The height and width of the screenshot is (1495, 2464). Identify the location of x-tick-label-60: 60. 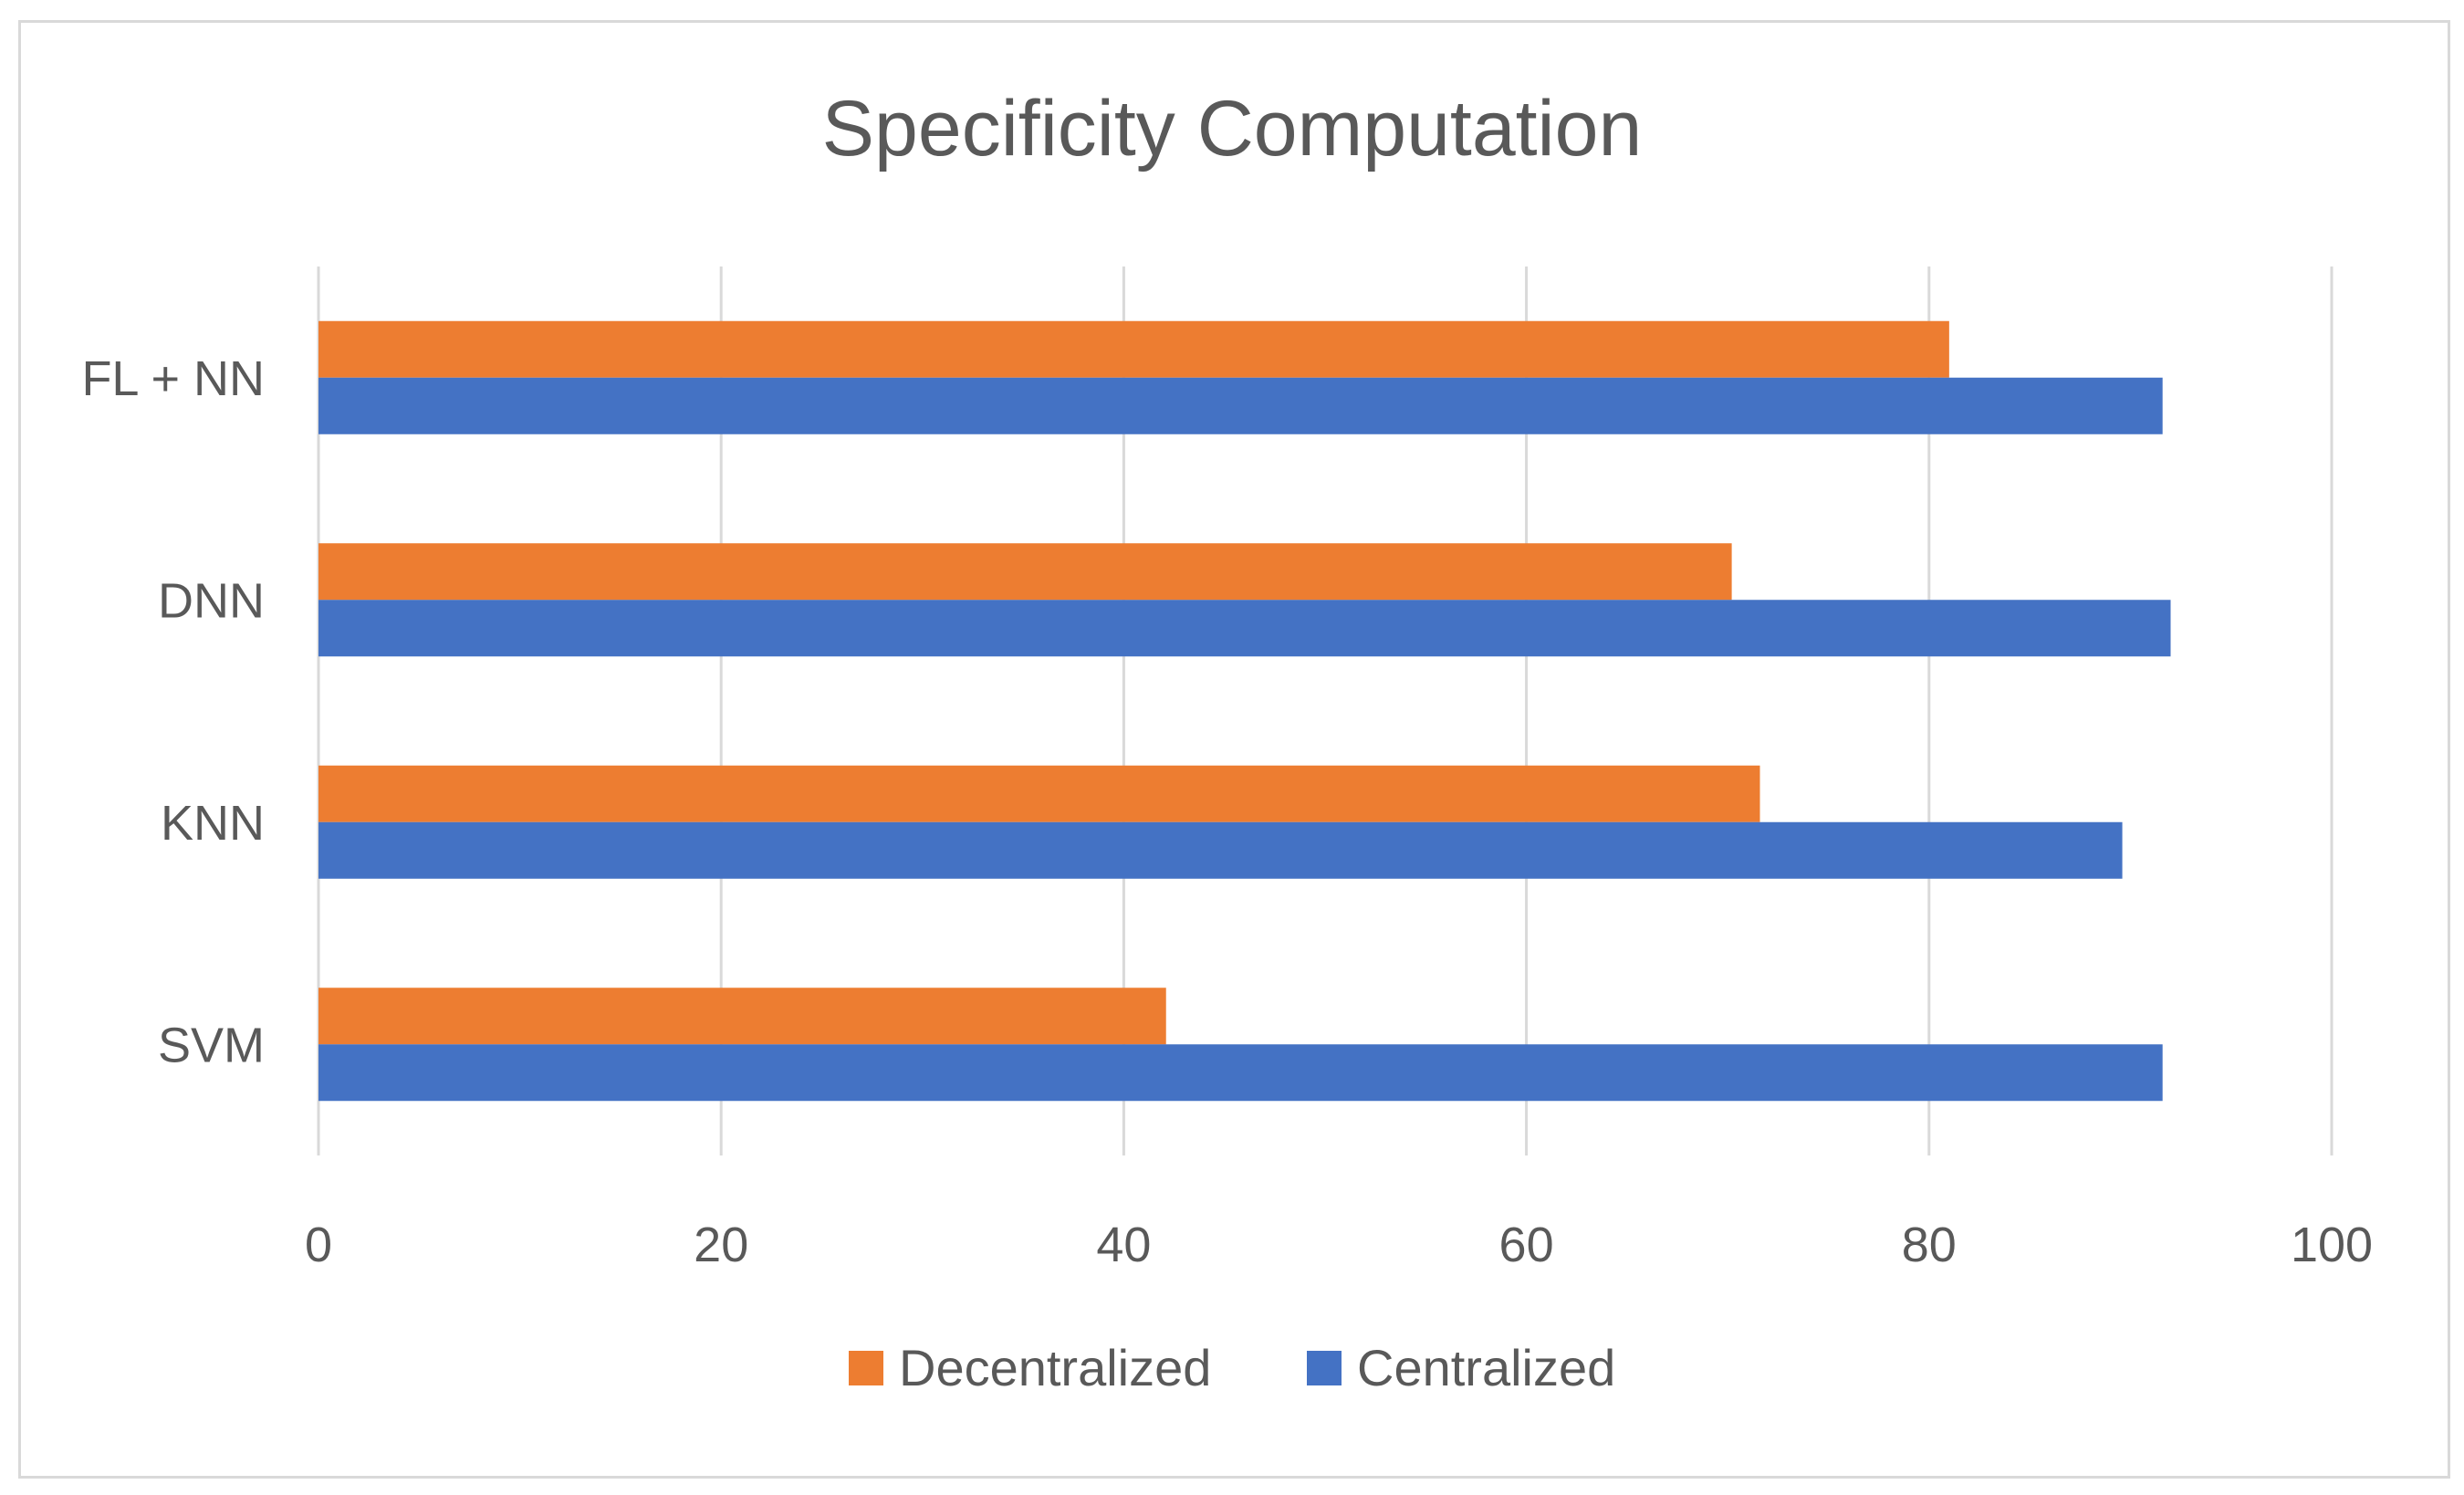
(1526, 1245).